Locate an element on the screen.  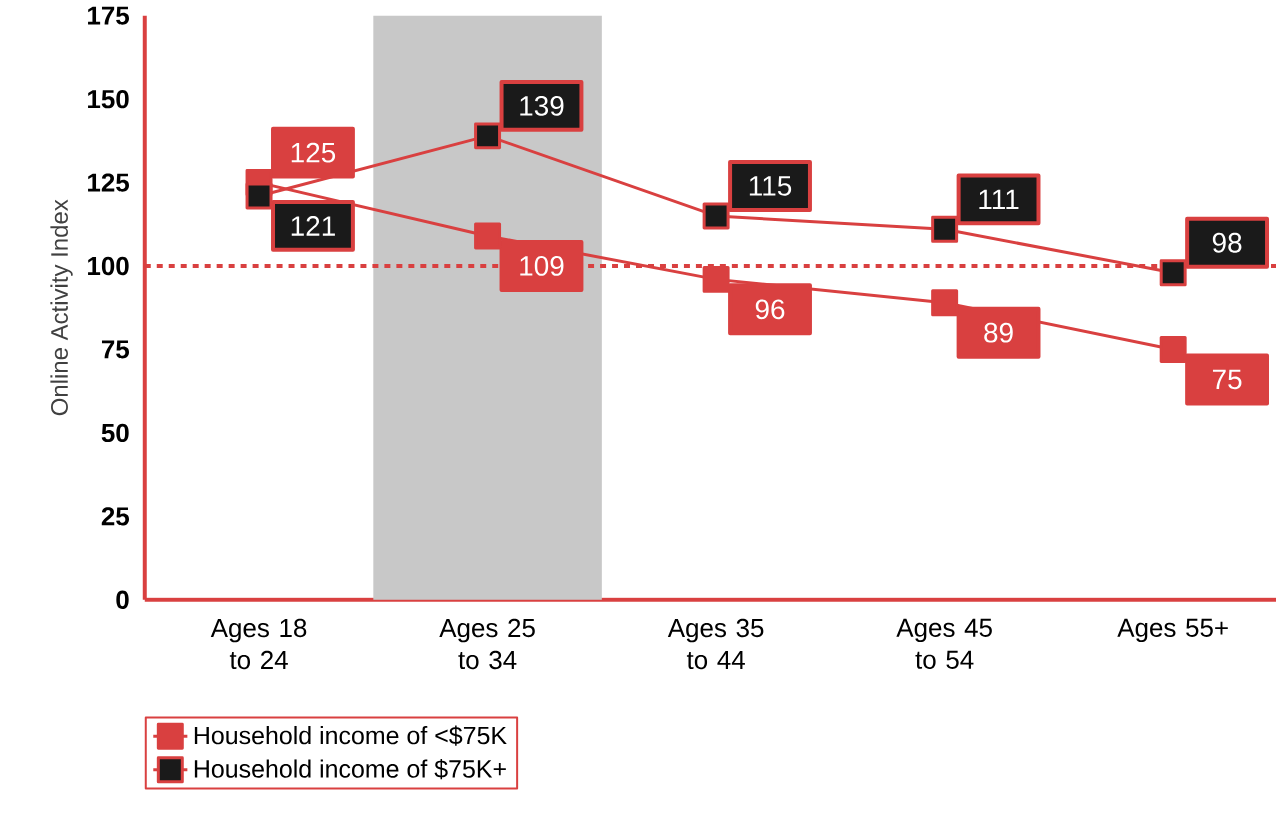
y-tick-label: 25 is located at coordinates (115, 516).